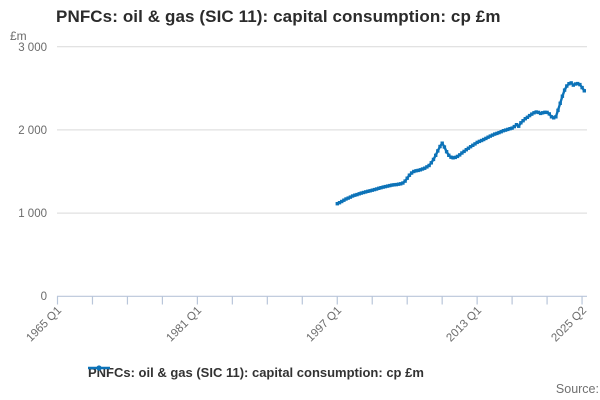  What do you see at coordinates (569, 325) in the screenshot?
I see `x-label-2025q2: 2025 Q2` at bounding box center [569, 325].